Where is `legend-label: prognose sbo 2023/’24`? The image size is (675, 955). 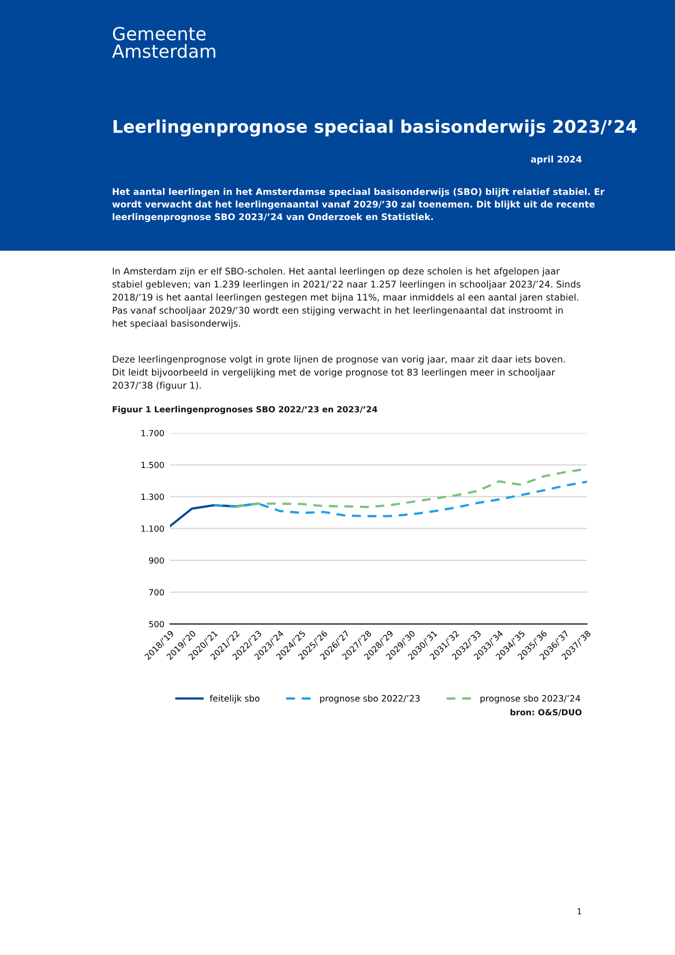
legend-label: prognose sbo 2023/’24 is located at coordinates (530, 699).